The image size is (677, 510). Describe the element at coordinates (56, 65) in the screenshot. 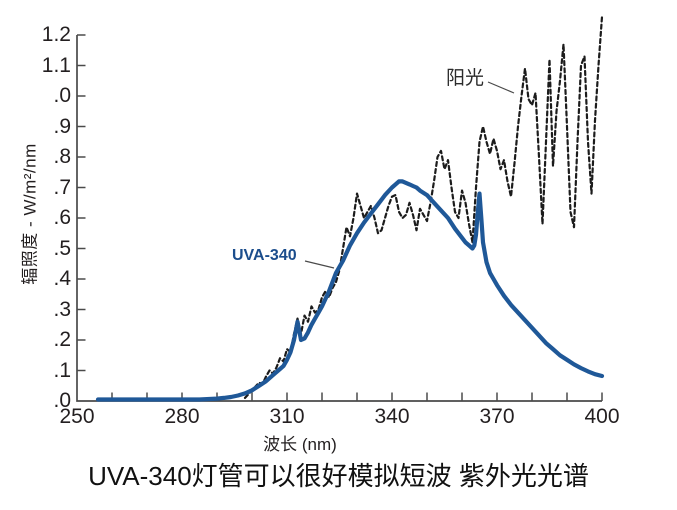

I see `y-tick-label: 1.1` at that location.